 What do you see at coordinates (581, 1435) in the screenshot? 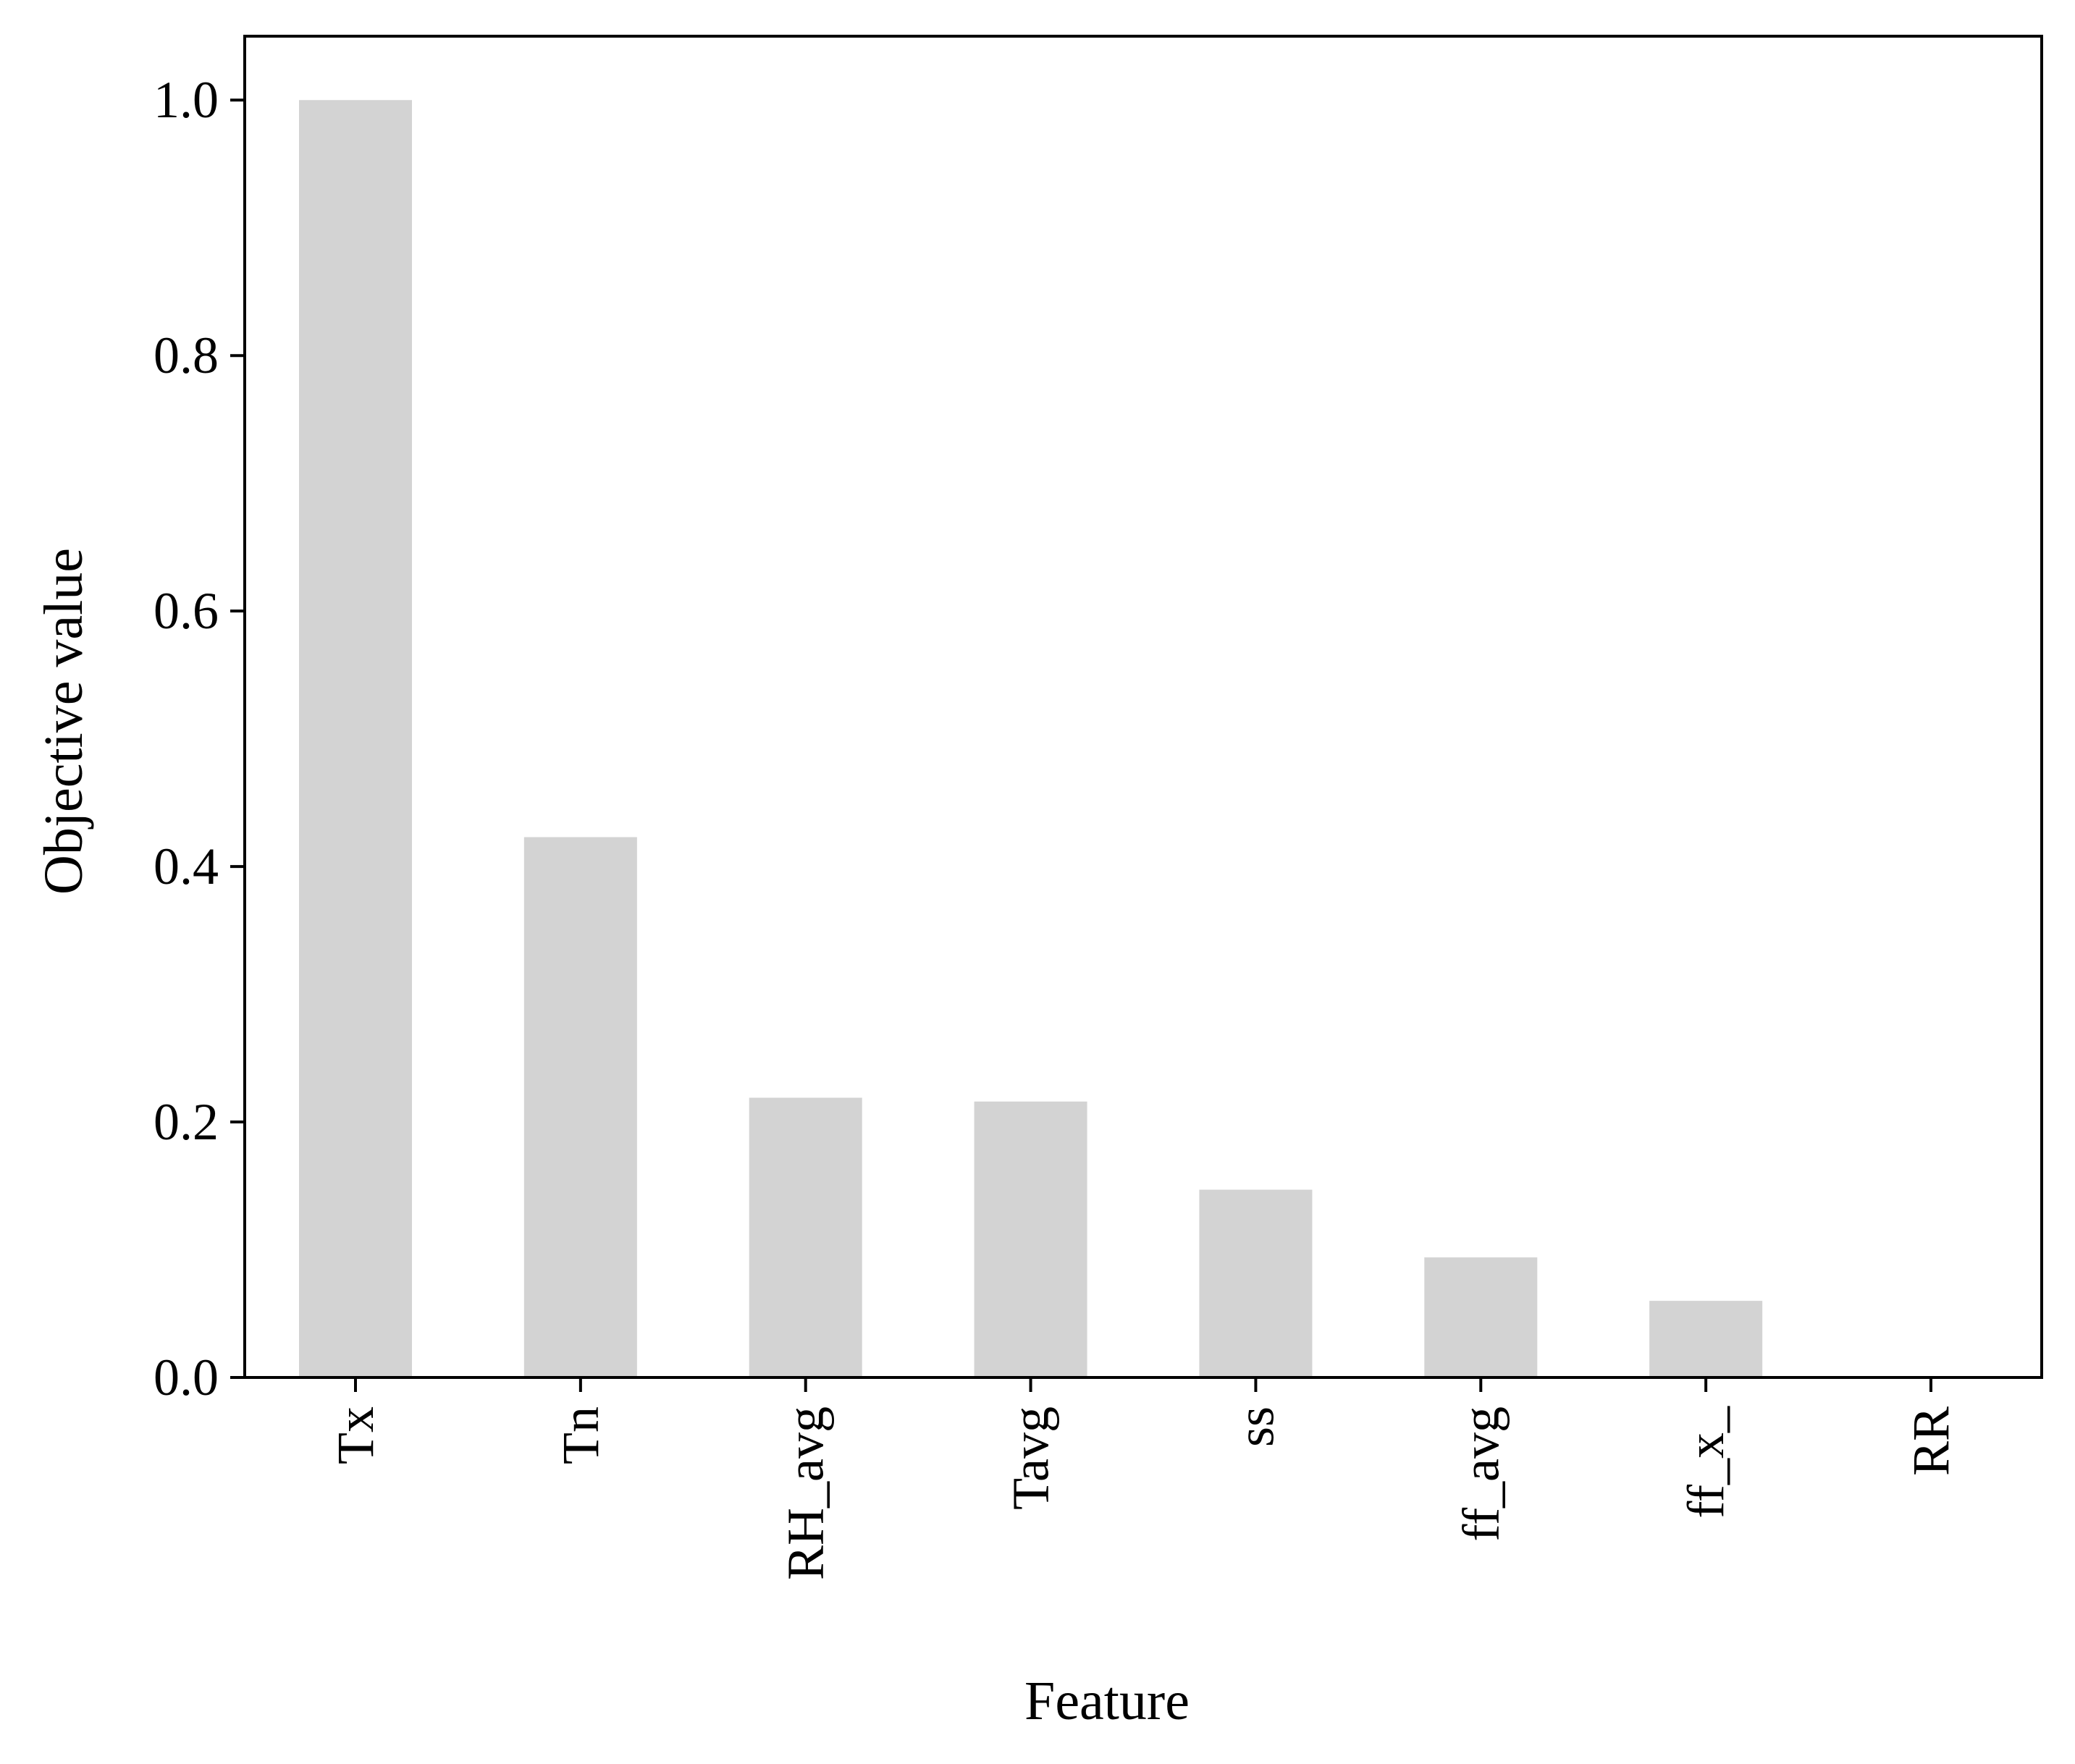
I see `x-tick-label: Tn` at bounding box center [581, 1435].